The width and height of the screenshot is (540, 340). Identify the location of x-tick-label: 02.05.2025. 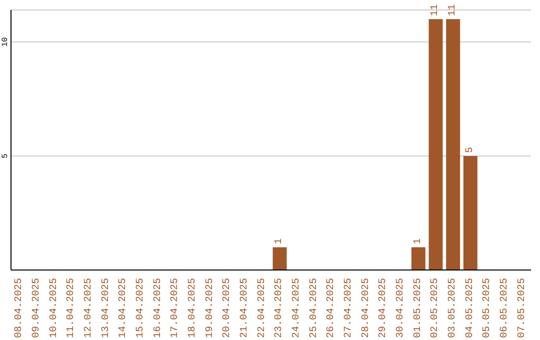
(436, 308).